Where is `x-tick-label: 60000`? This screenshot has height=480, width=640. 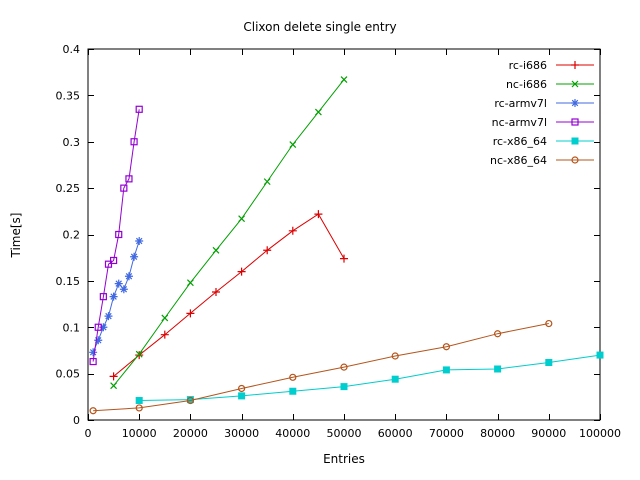 x-tick-label: 60000 is located at coordinates (395, 433).